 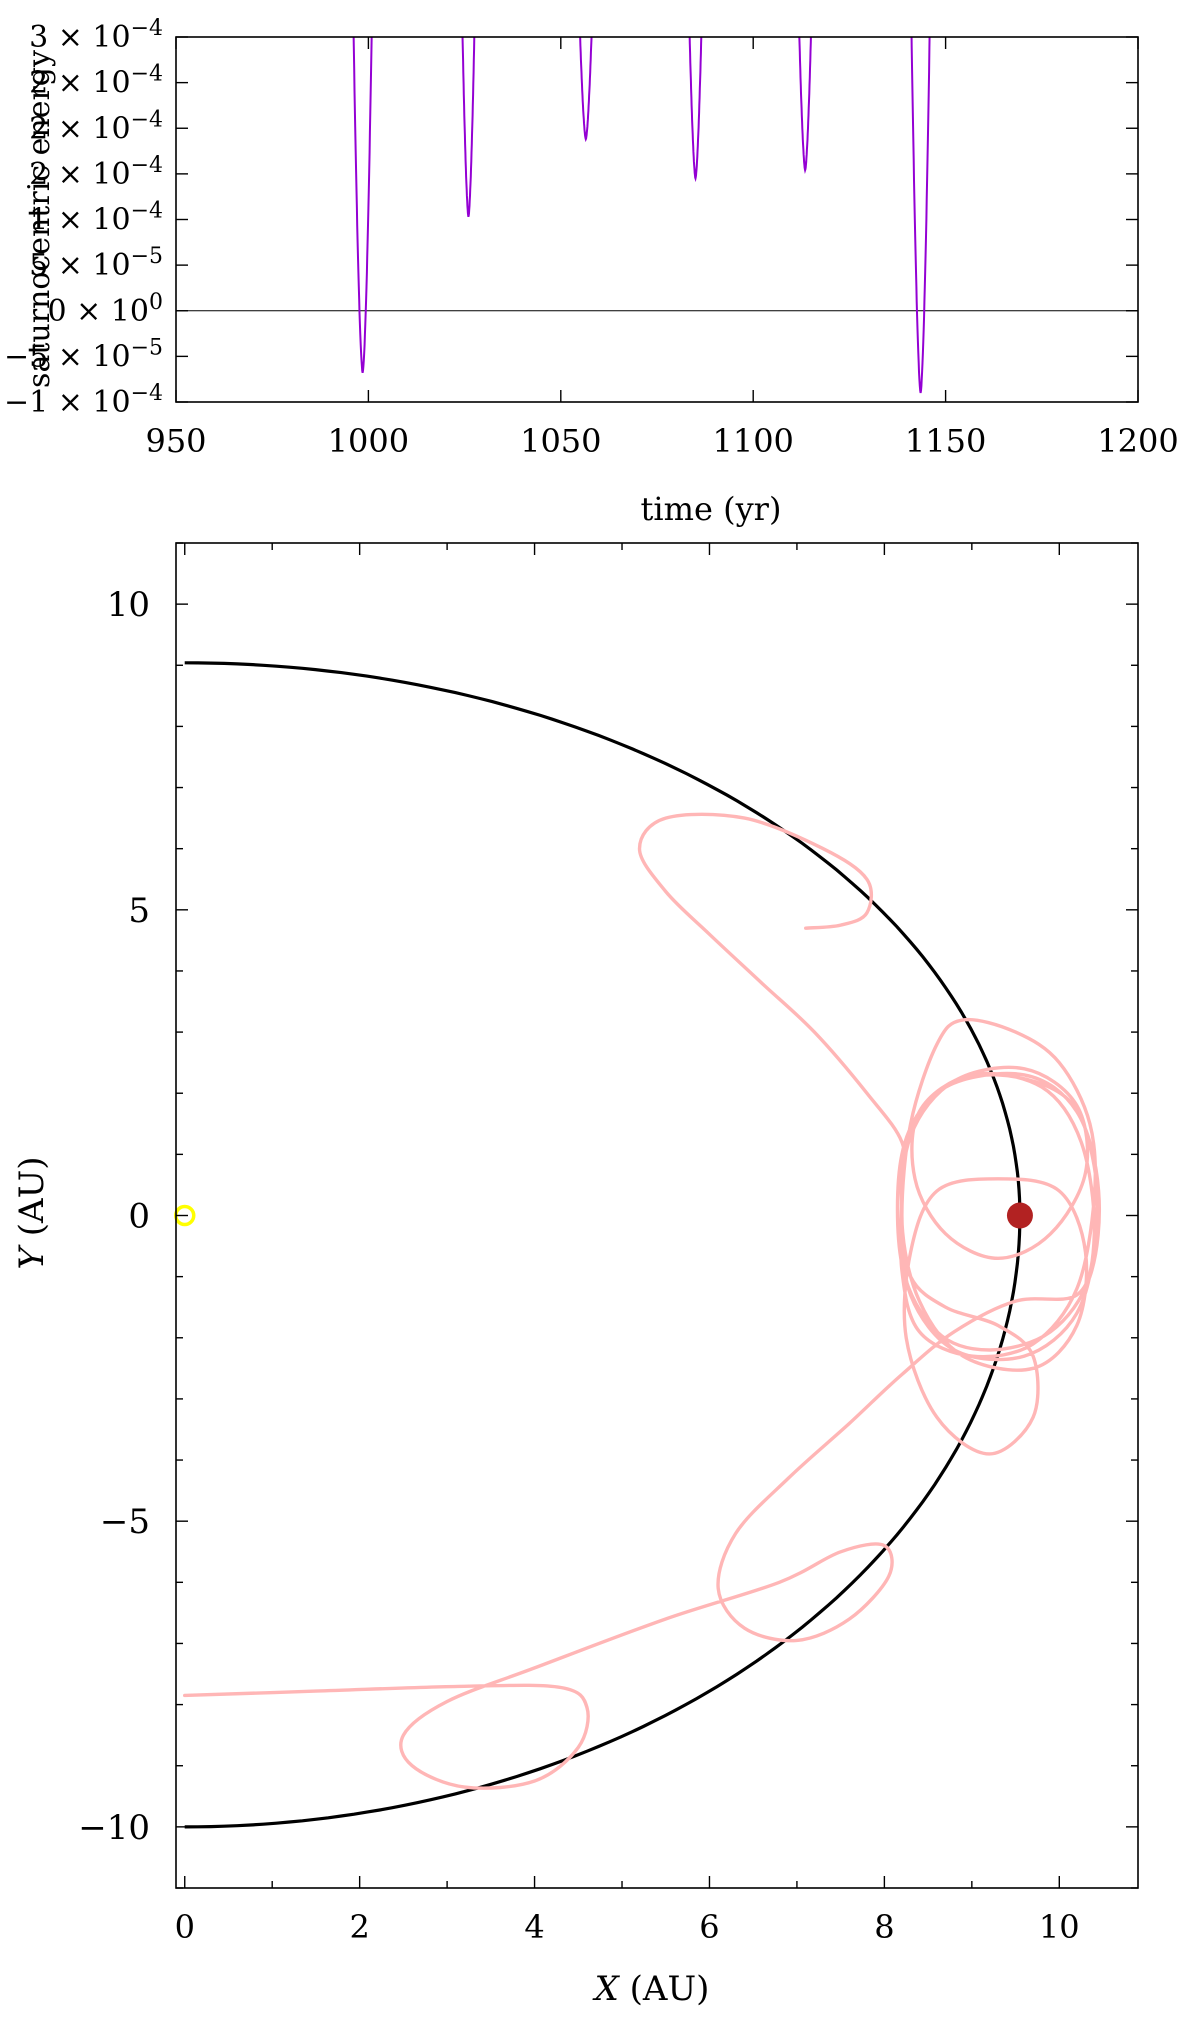 What do you see at coordinates (98, 311) in the screenshot?
I see `energy-y-tick-mantissa: 0 × 10` at bounding box center [98, 311].